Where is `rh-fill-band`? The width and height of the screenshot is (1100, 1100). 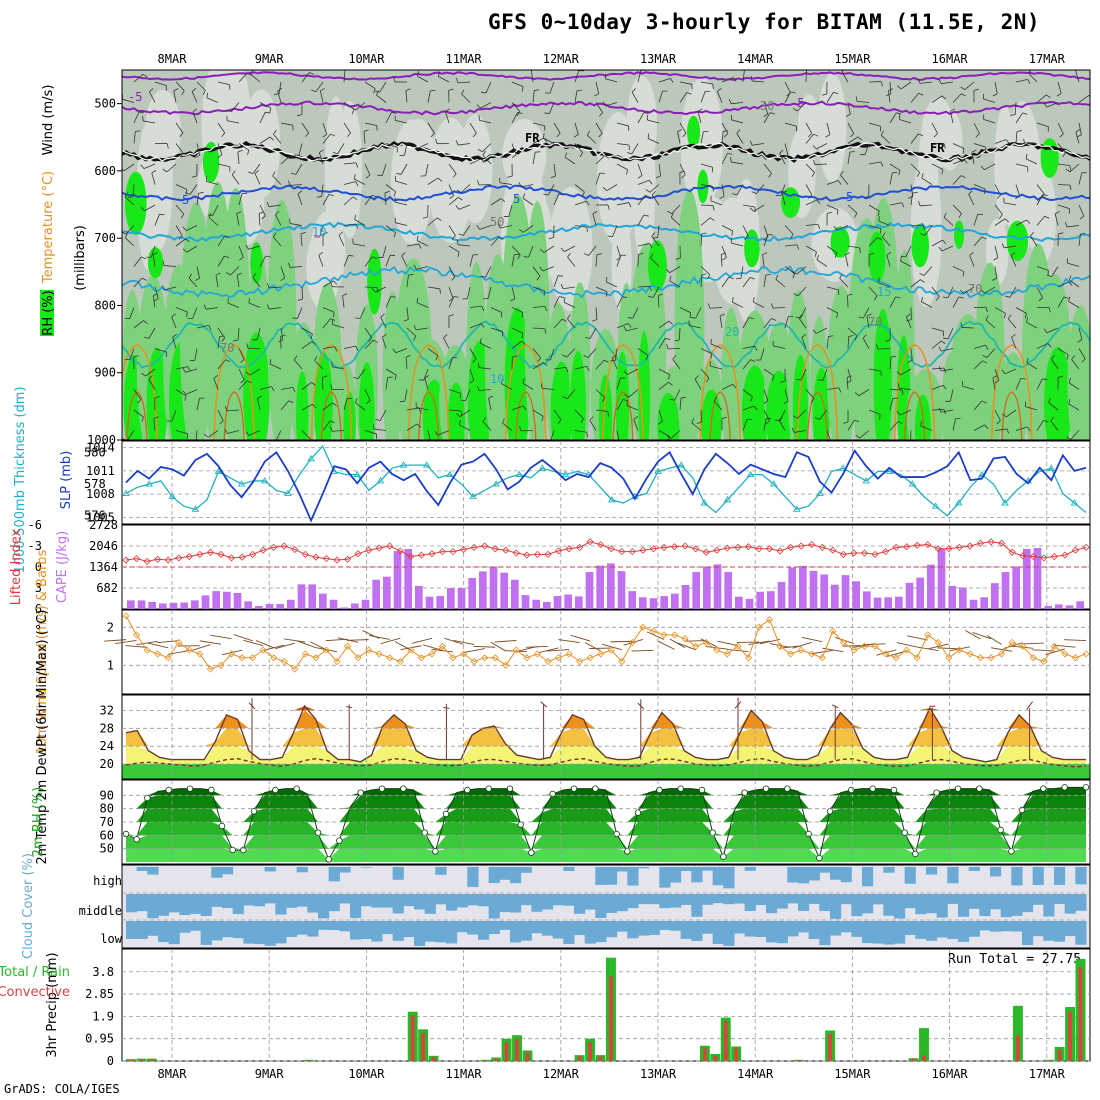
rh-fill-band is located at coordinates (606, 842).